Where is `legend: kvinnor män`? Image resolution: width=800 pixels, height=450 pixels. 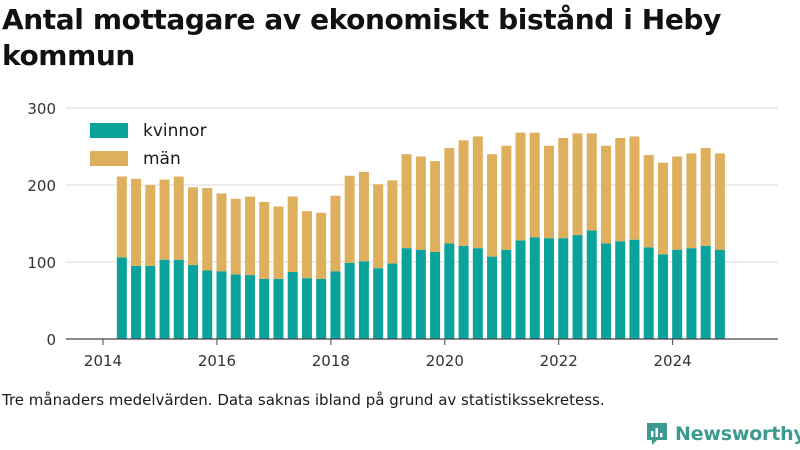
legend: kvinnor män is located at coordinates (148, 145).